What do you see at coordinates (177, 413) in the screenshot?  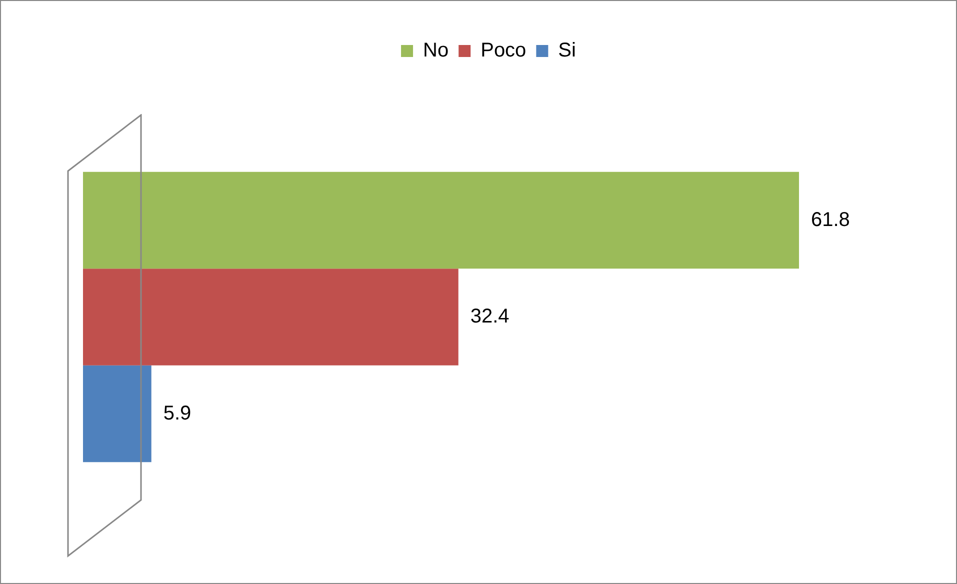 I see `data-label: 5.9` at bounding box center [177, 413].